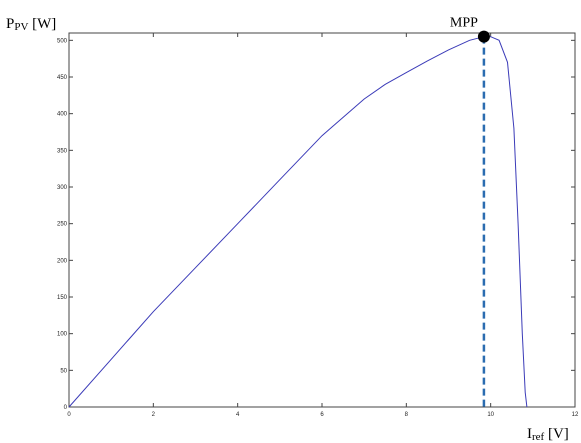 This screenshot has width=581, height=443. Describe the element at coordinates (154, 415) in the screenshot. I see `x-tick-label: 2` at that location.